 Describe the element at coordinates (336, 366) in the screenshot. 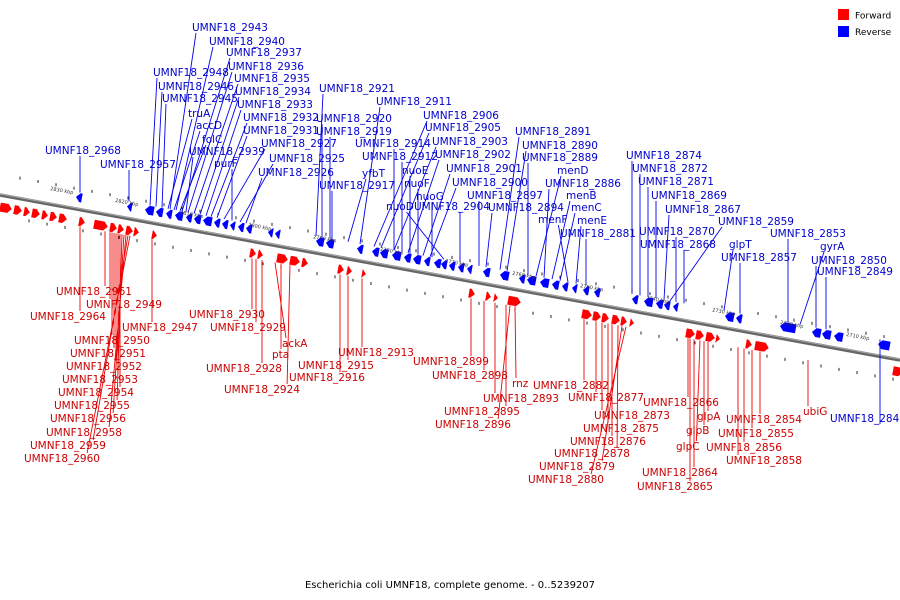

I see `forward-gene-label: UMNF18_2915` at that location.